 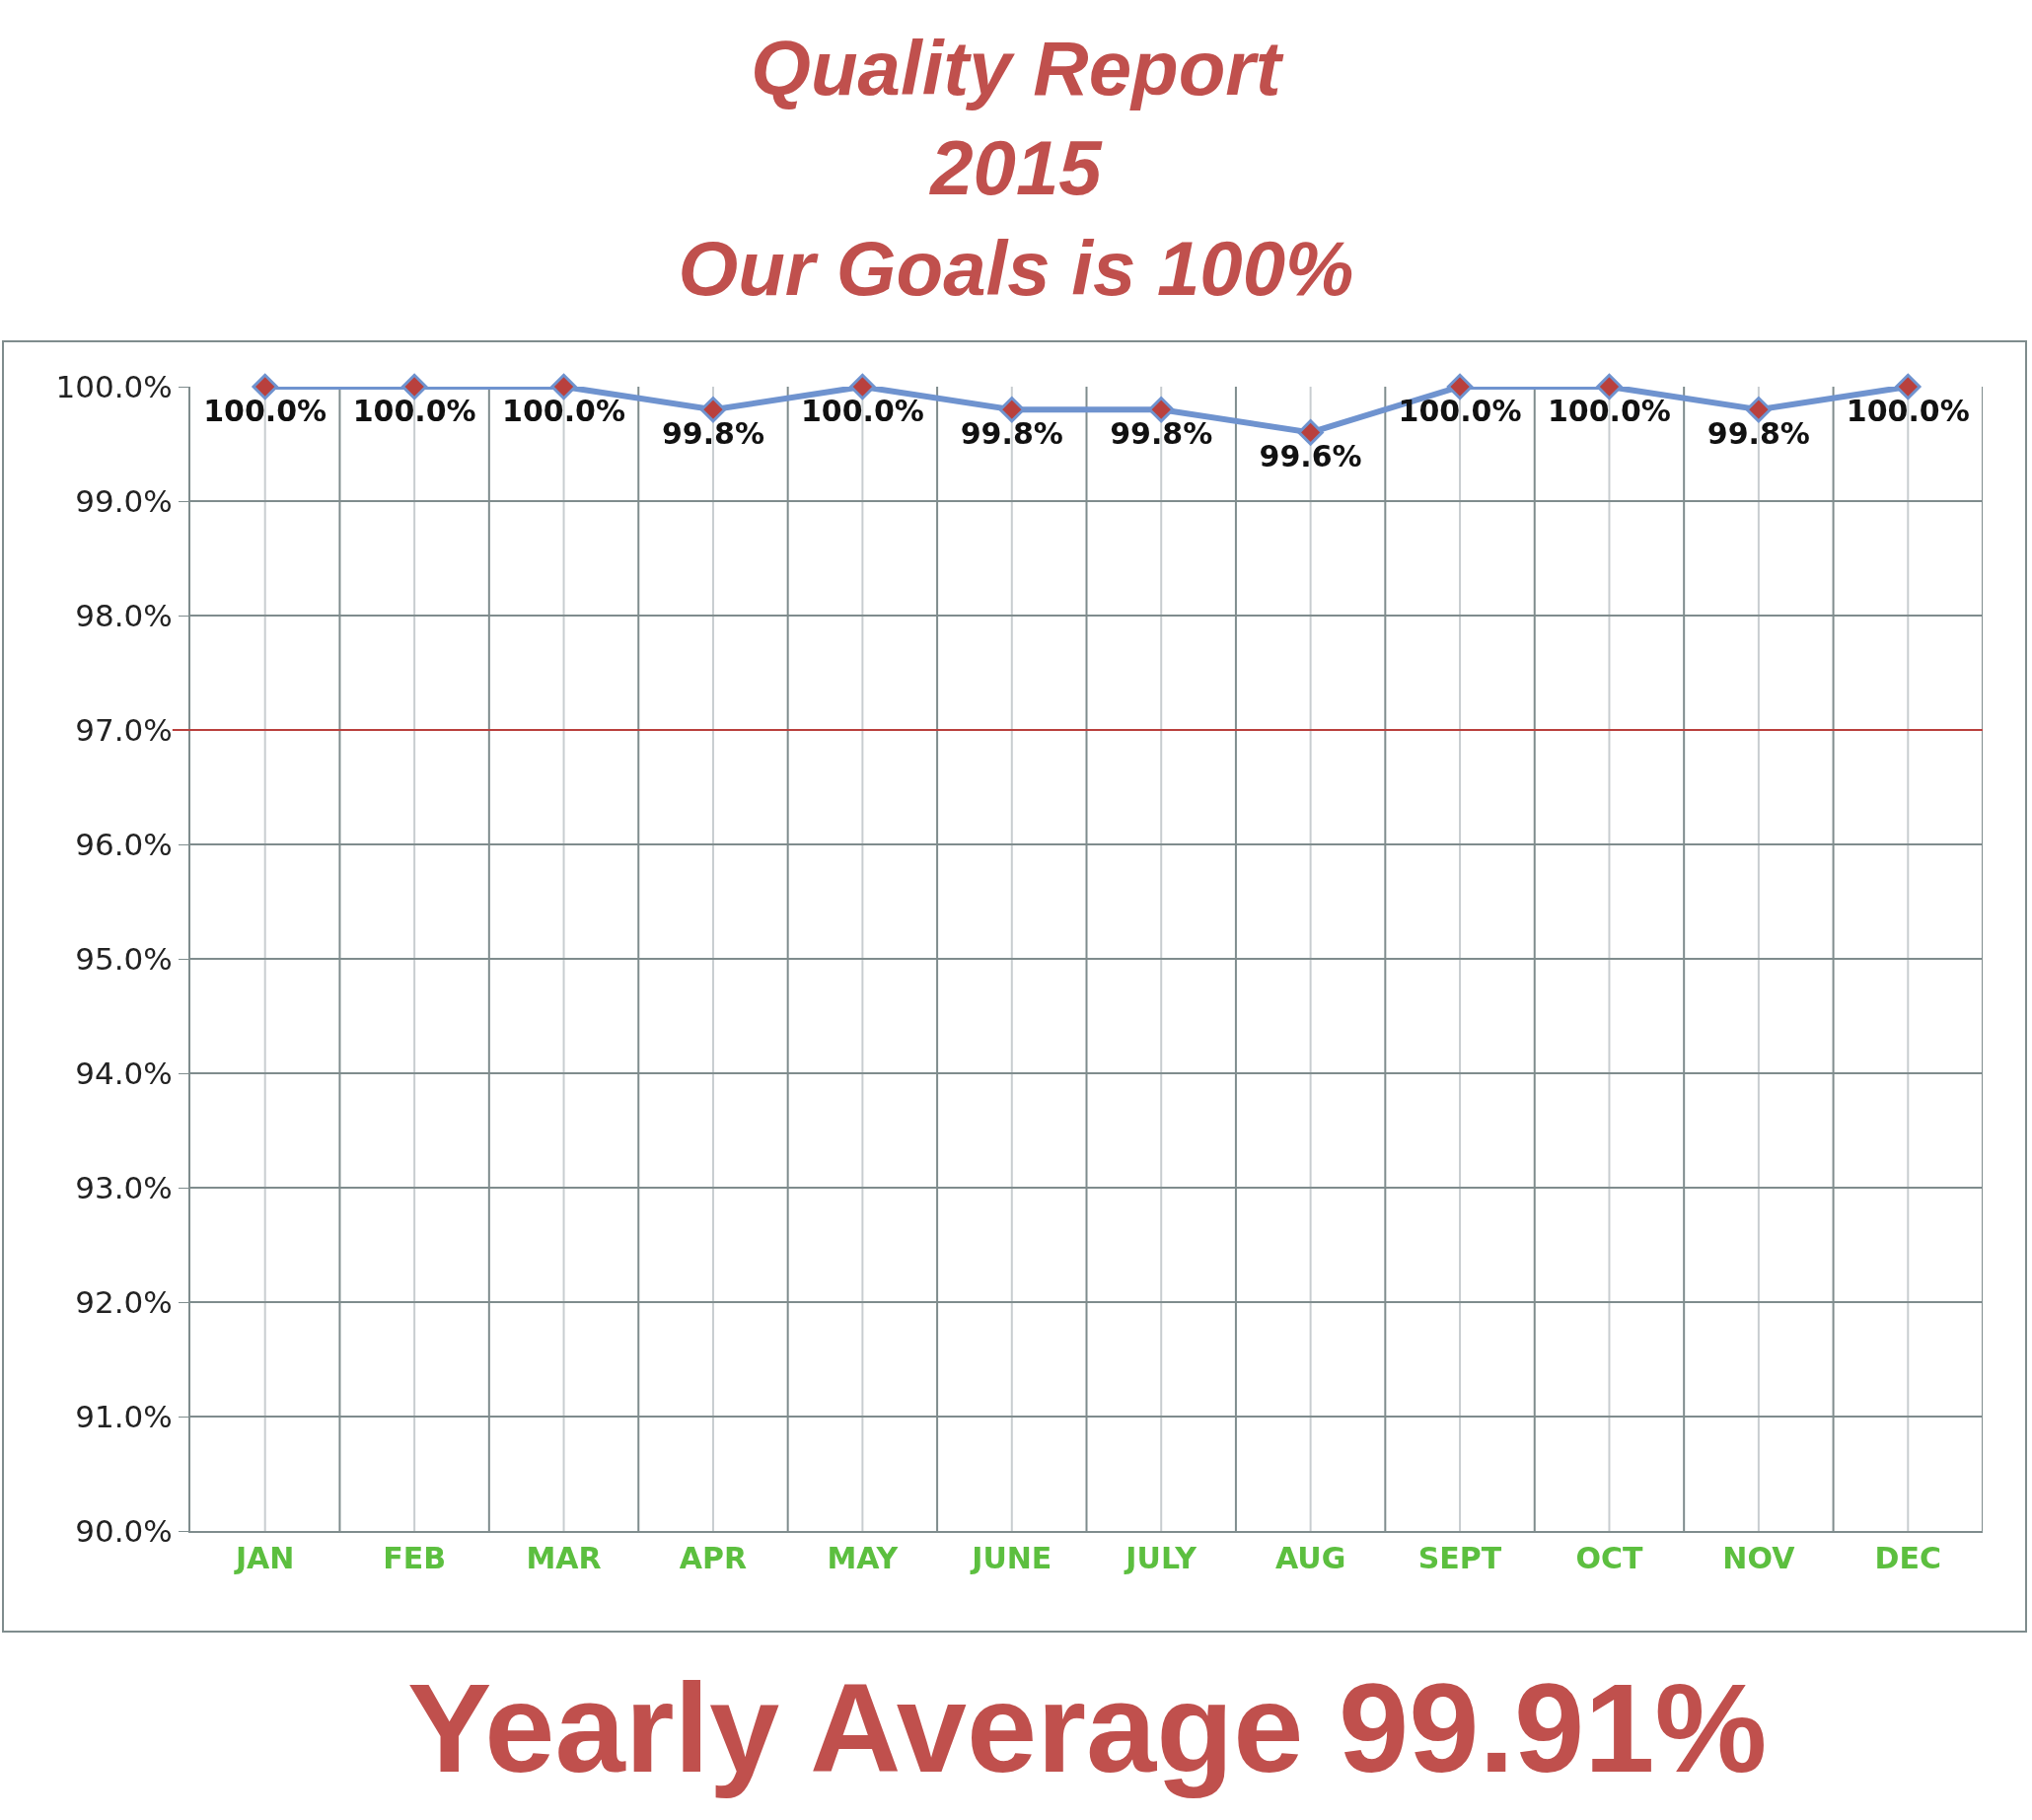 What do you see at coordinates (124, 615) in the screenshot?
I see `y-tick-label: 98.0%` at bounding box center [124, 615].